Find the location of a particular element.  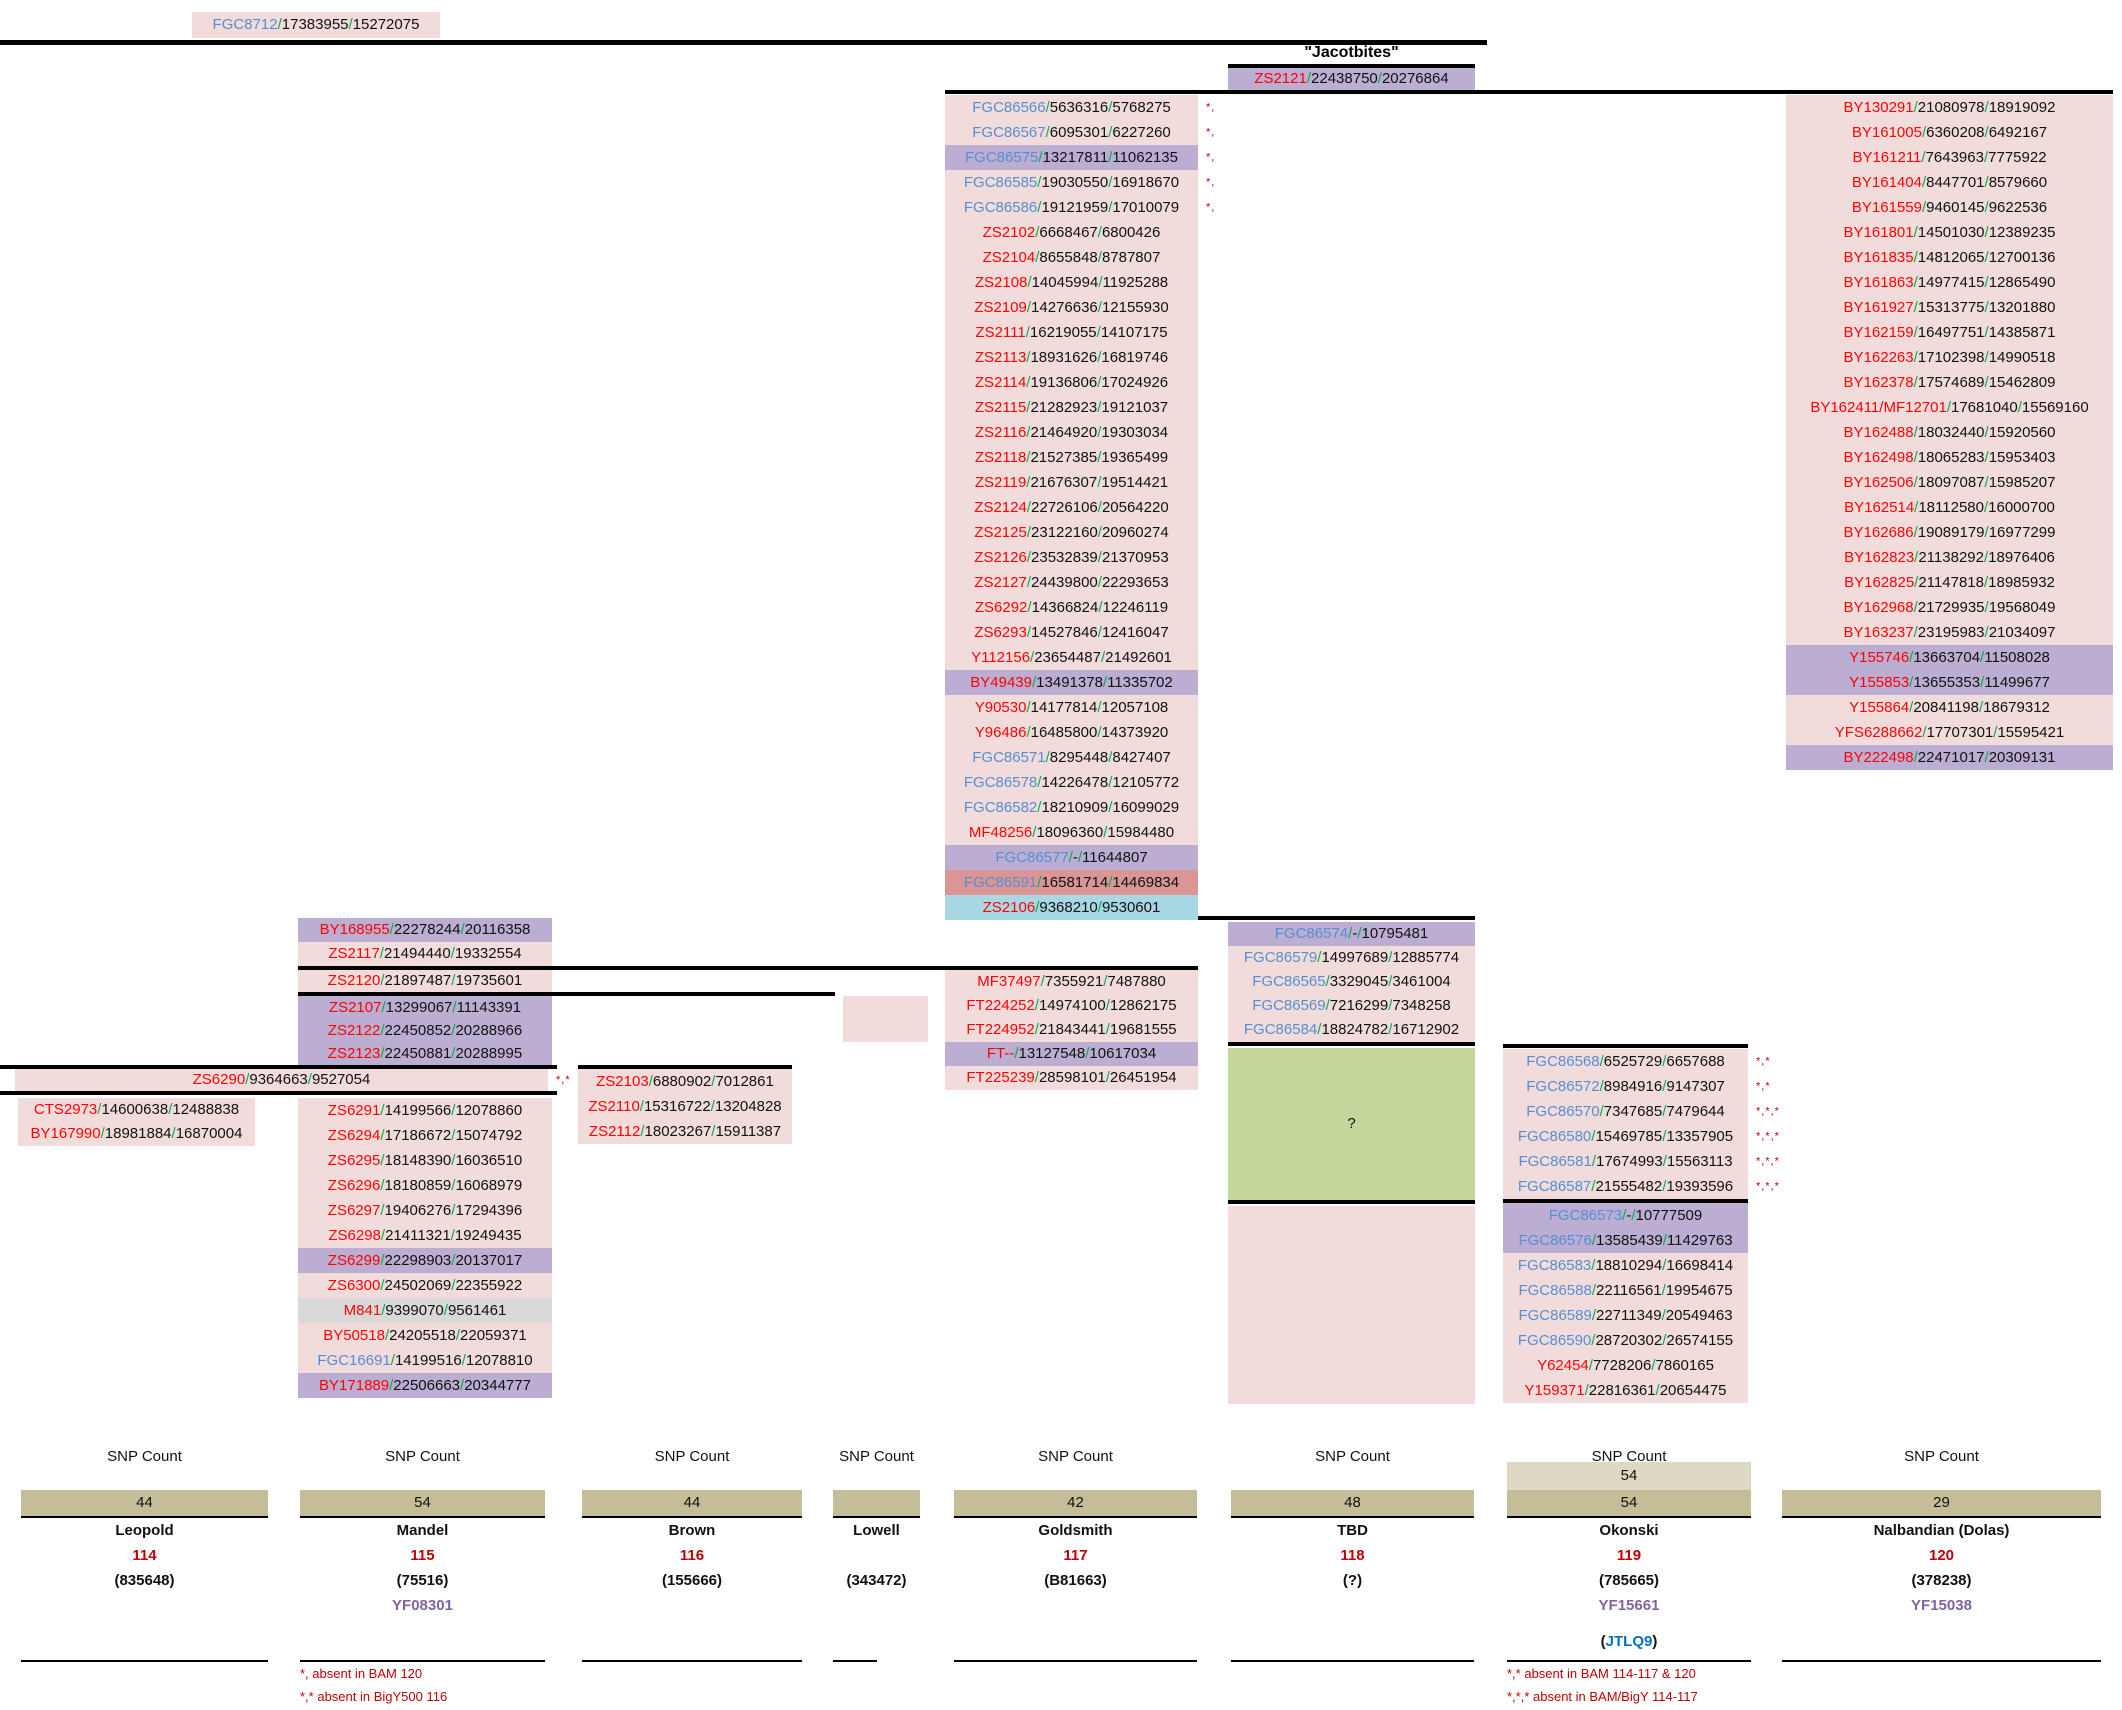

snp-row: ZS6293/14527846/12416047 is located at coordinates (1071, 632).